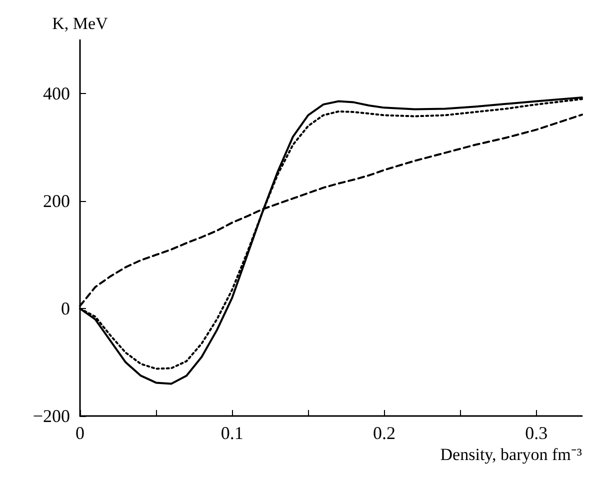  What do you see at coordinates (51, 416) in the screenshot?
I see `y-tick-label: −200` at bounding box center [51, 416].